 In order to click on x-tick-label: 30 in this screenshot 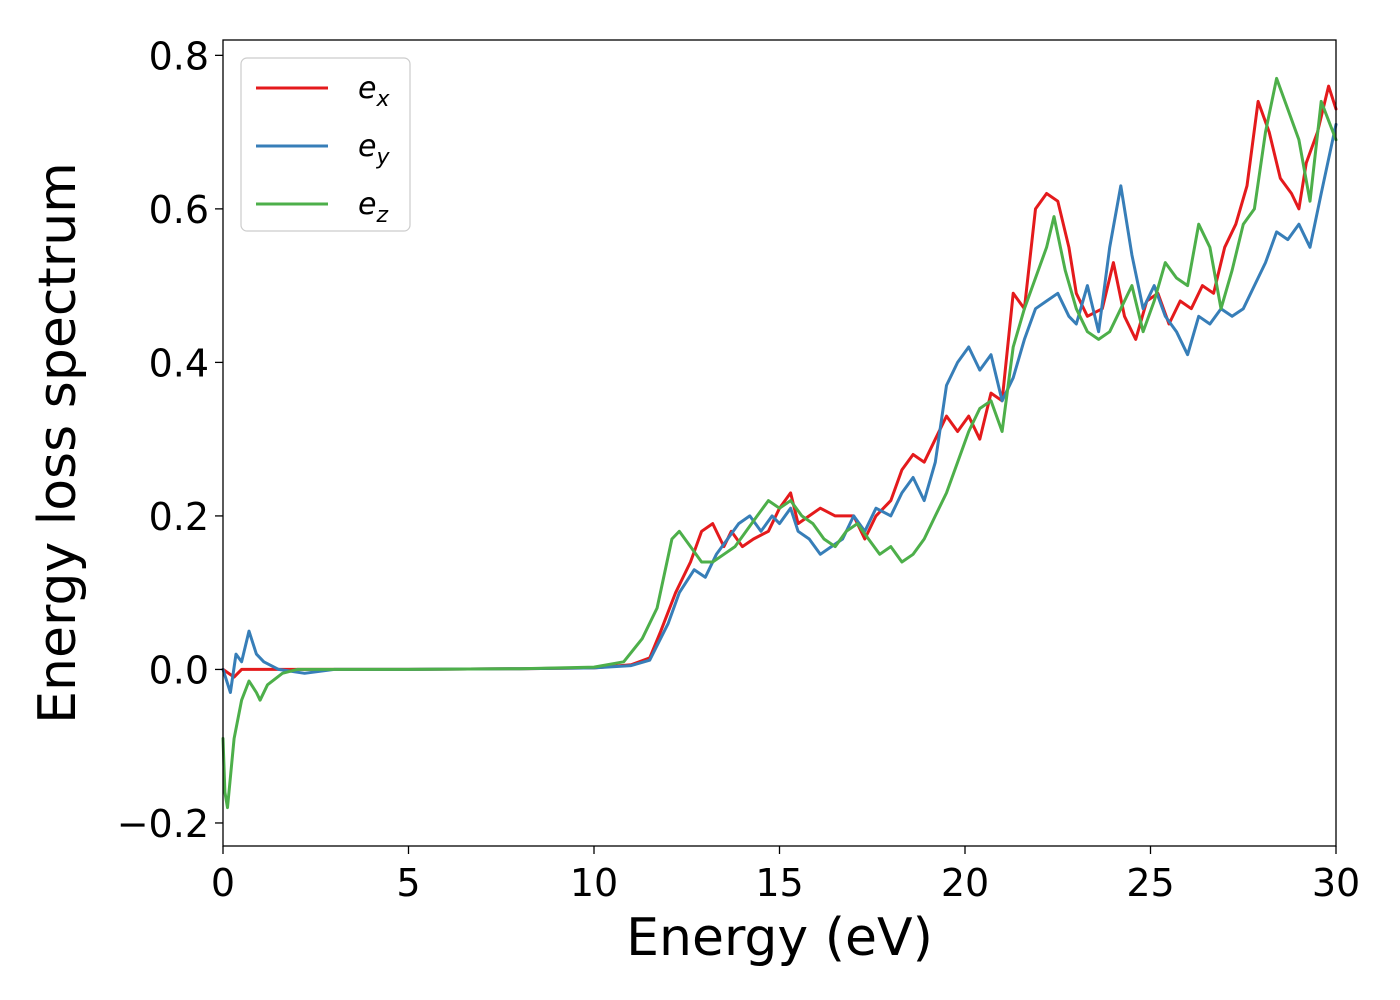, I will do `click(1336, 883)`.